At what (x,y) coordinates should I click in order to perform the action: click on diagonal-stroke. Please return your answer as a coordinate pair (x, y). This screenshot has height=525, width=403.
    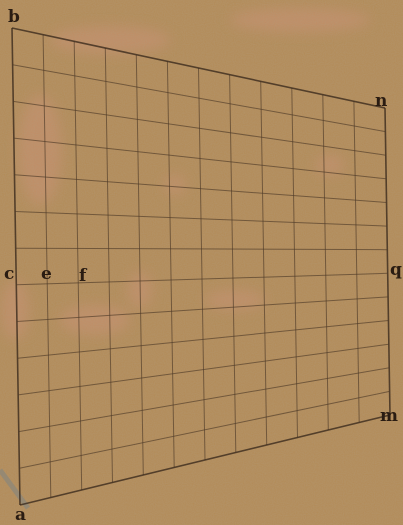
    Looking at the image, I should click on (15, 489).